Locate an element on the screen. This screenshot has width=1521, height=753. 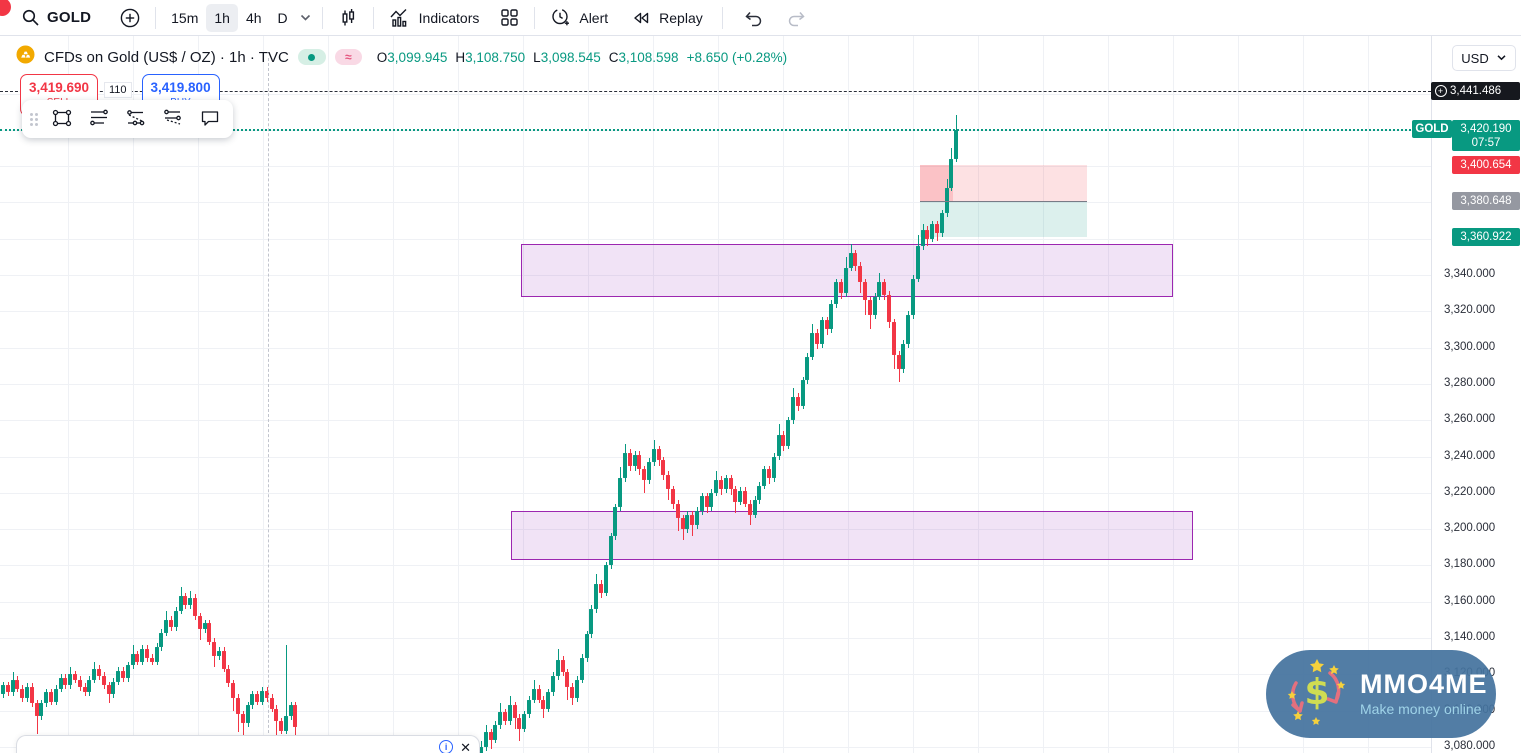
top-toolbar: GOLD 15m 1h 4h D is located at coordinates (760, 18).